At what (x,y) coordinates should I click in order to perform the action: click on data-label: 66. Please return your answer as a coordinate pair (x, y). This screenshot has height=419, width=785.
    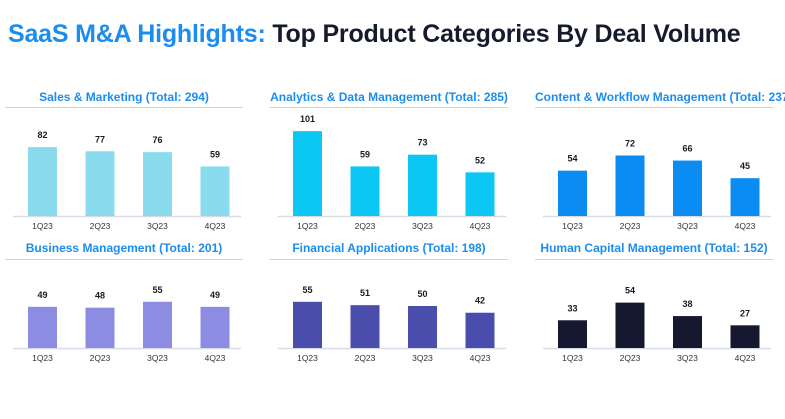
    Looking at the image, I should click on (687, 149).